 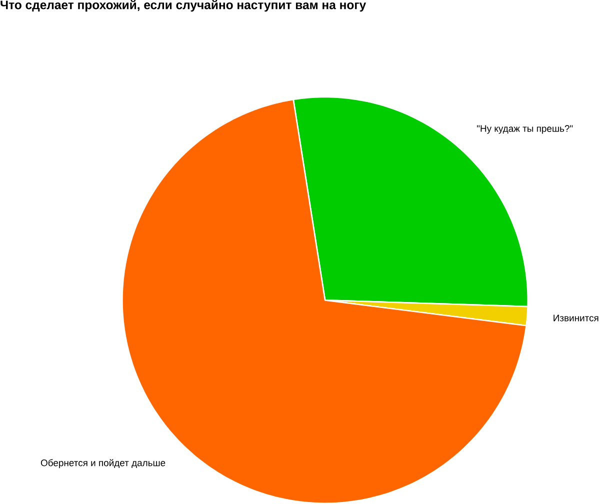 What do you see at coordinates (525, 129) in the screenshot?
I see `slice-label: "Ну кудаж ты прешь?"` at bounding box center [525, 129].